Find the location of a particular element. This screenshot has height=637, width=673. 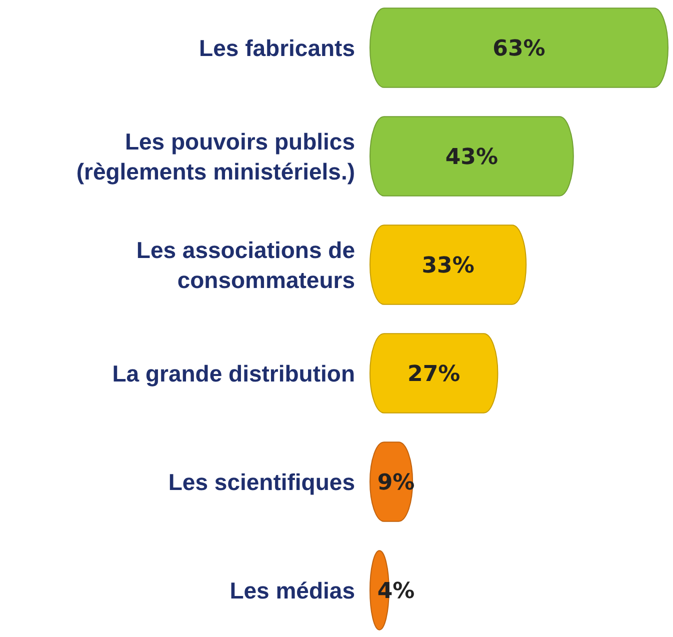

y-tick-label: La grande distribution is located at coordinates (233, 373).